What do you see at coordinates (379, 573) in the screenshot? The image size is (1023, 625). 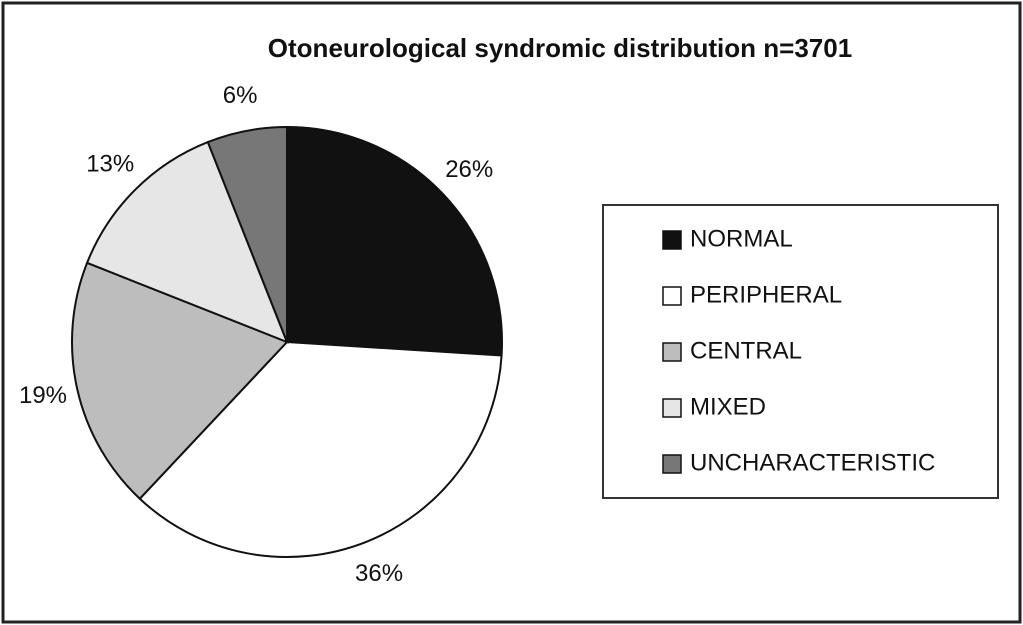 I see `slice-label: 36%` at bounding box center [379, 573].